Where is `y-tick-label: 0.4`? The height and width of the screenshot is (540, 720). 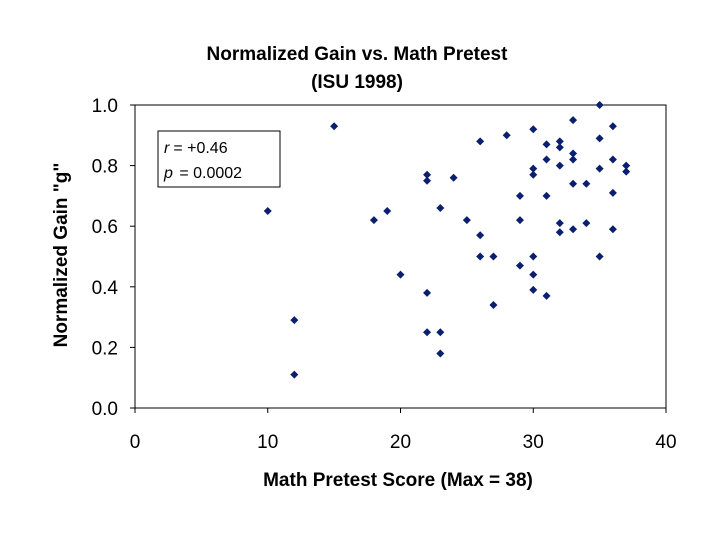
y-tick-label: 0.4 is located at coordinates (105, 288).